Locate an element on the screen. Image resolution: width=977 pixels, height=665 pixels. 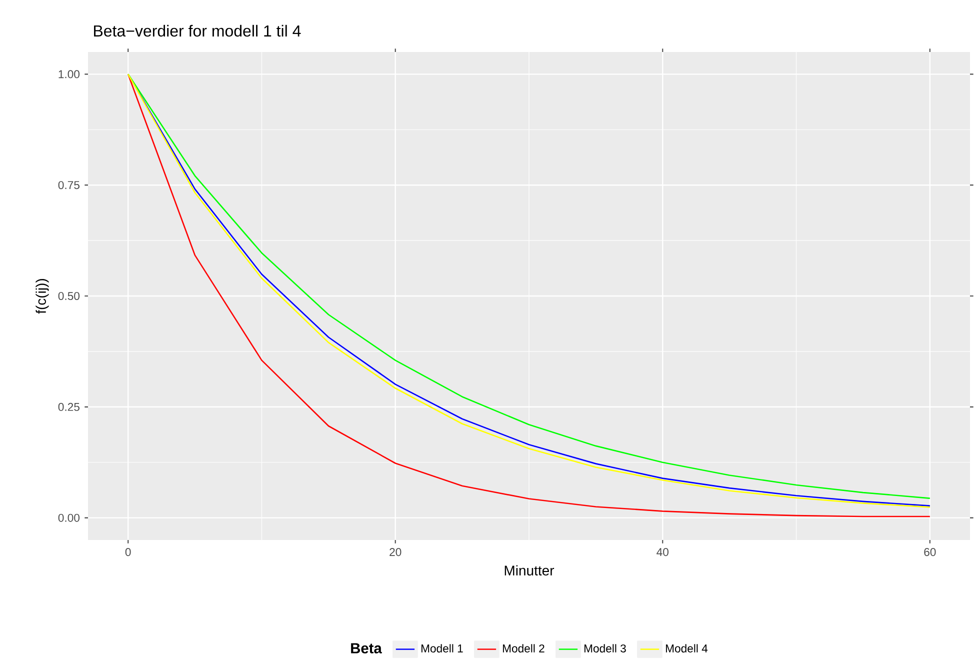
y-tick-label: 1.00 is located at coordinates (69, 74).